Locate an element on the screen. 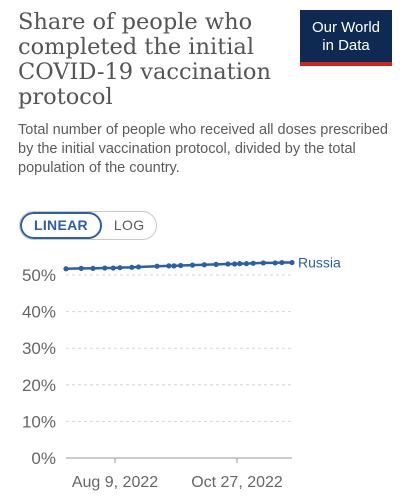  logo-line-1: Our World is located at coordinates (346, 27).